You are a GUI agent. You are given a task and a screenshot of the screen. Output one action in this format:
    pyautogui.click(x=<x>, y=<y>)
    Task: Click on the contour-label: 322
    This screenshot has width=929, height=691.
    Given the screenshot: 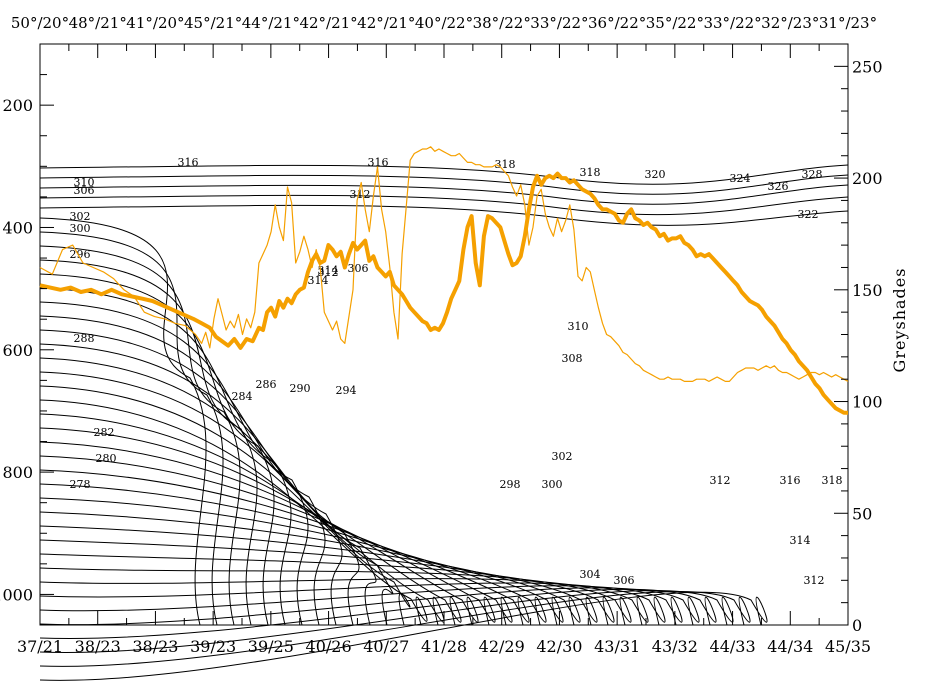 What is the action you would take?
    pyautogui.click(x=808, y=214)
    